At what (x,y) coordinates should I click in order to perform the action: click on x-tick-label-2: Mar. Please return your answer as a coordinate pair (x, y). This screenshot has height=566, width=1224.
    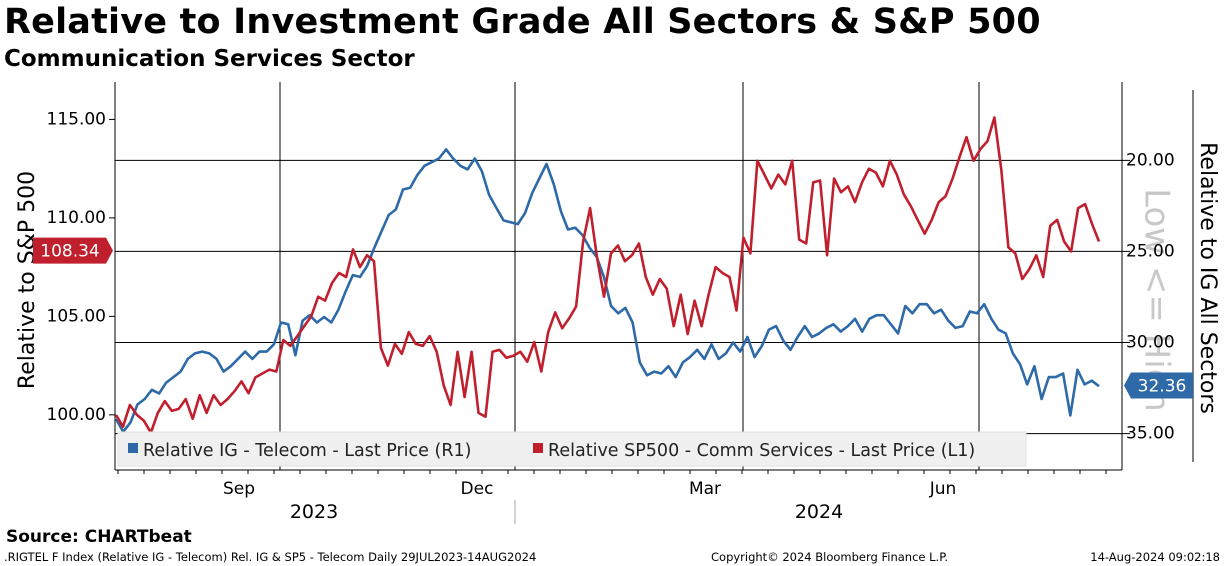
    Looking at the image, I should click on (705, 489).